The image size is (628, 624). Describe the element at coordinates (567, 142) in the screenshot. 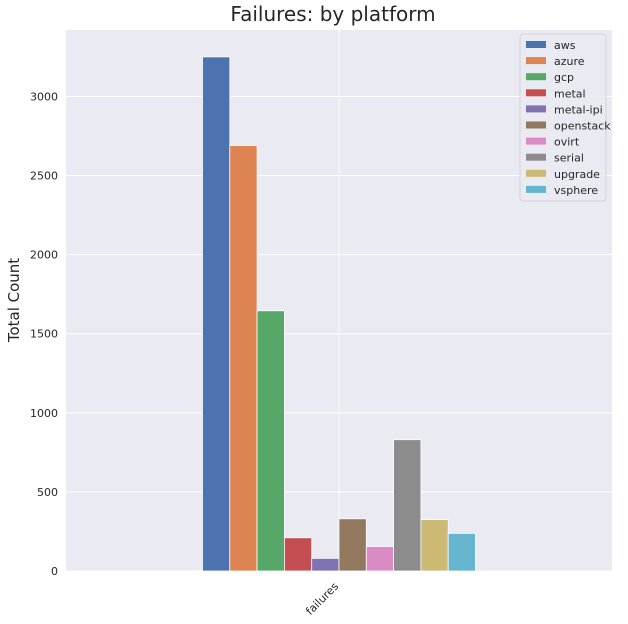

I see `legend-label-ovirt: ovirt` at that location.